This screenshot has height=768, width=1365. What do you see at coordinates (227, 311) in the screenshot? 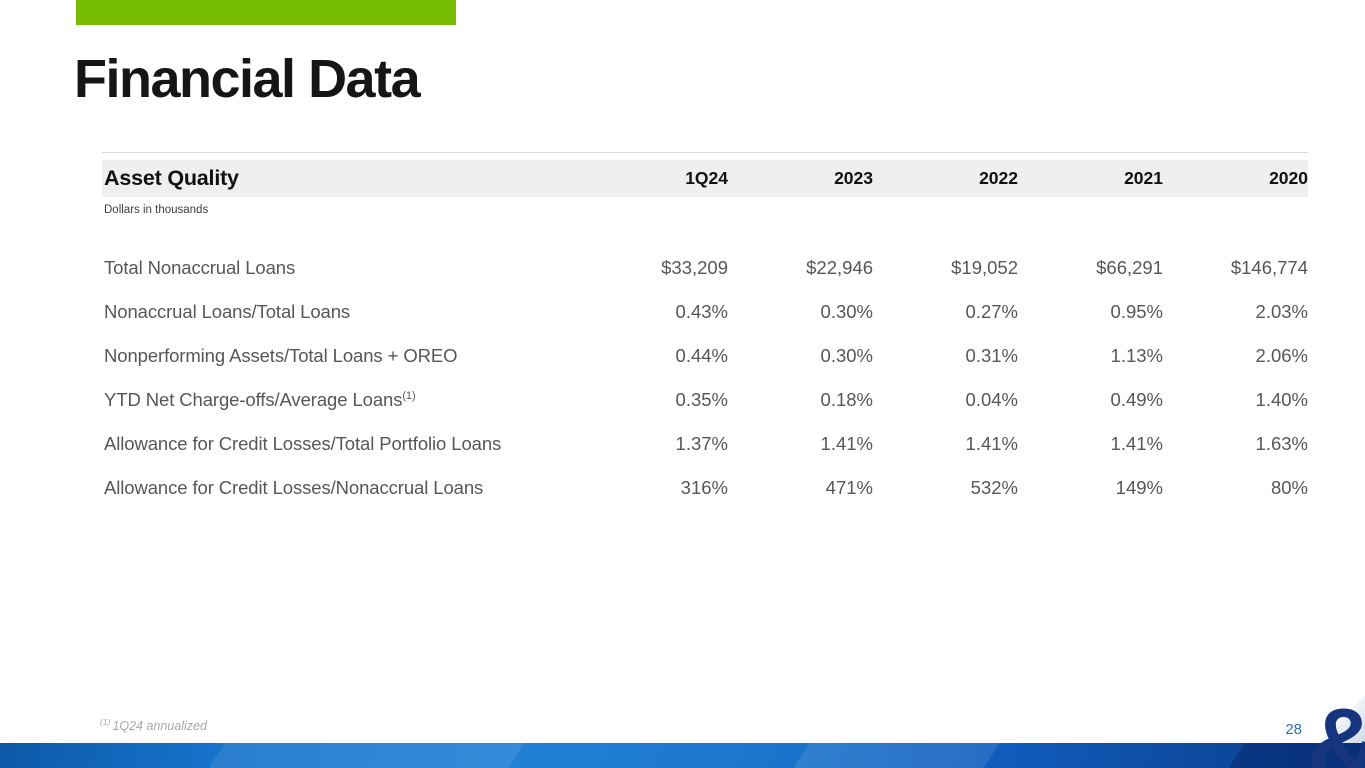
I see `row-label-text: Nonaccrual Loans/Total Loans` at bounding box center [227, 311].